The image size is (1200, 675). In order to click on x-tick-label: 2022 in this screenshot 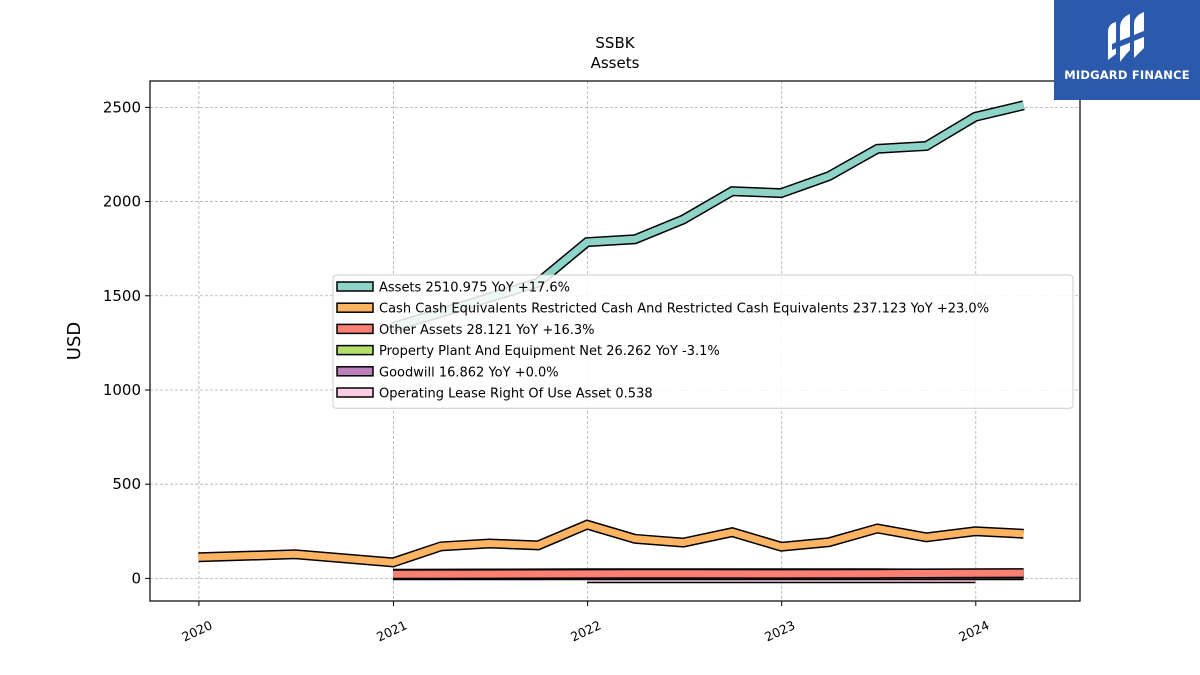, I will do `click(585, 630)`.